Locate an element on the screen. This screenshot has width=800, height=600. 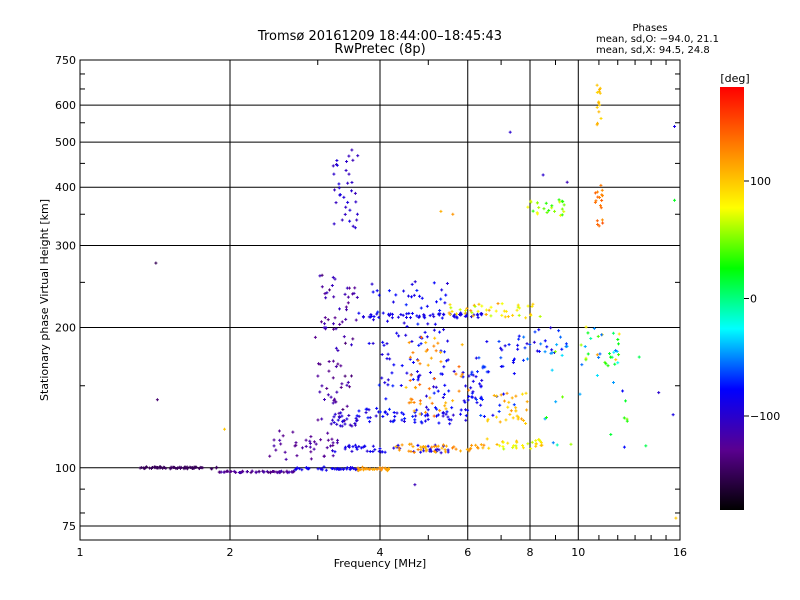
x-tick-label: 10 is located at coordinates (578, 552).